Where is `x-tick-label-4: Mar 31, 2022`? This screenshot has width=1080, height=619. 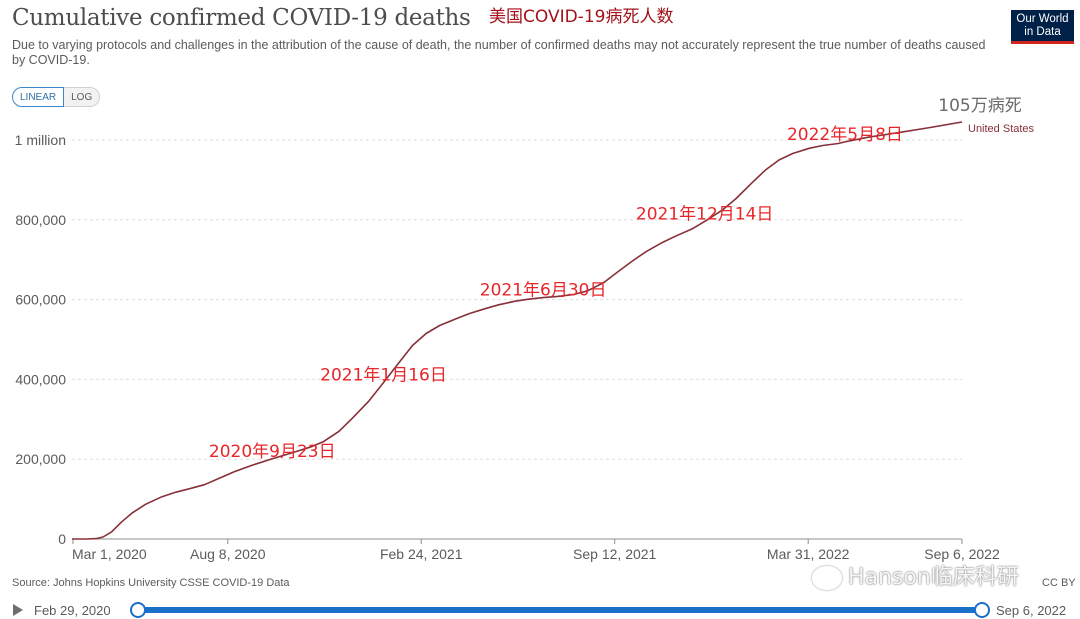
x-tick-label-4: Mar 31, 2022 is located at coordinates (808, 554).